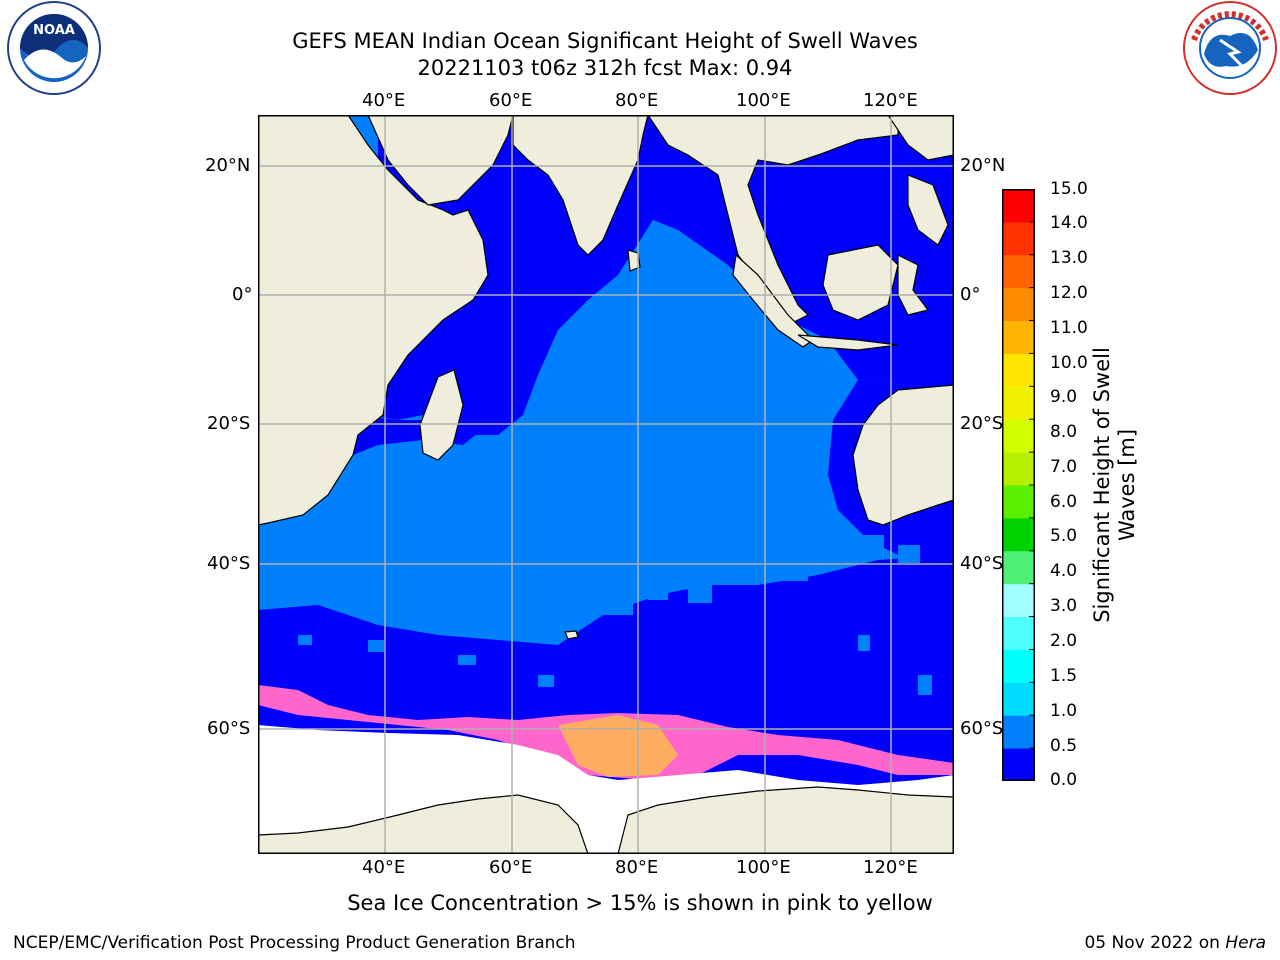 The height and width of the screenshot is (960, 1280). What do you see at coordinates (1230, 48) in the screenshot?
I see `nws-logo` at bounding box center [1230, 48].